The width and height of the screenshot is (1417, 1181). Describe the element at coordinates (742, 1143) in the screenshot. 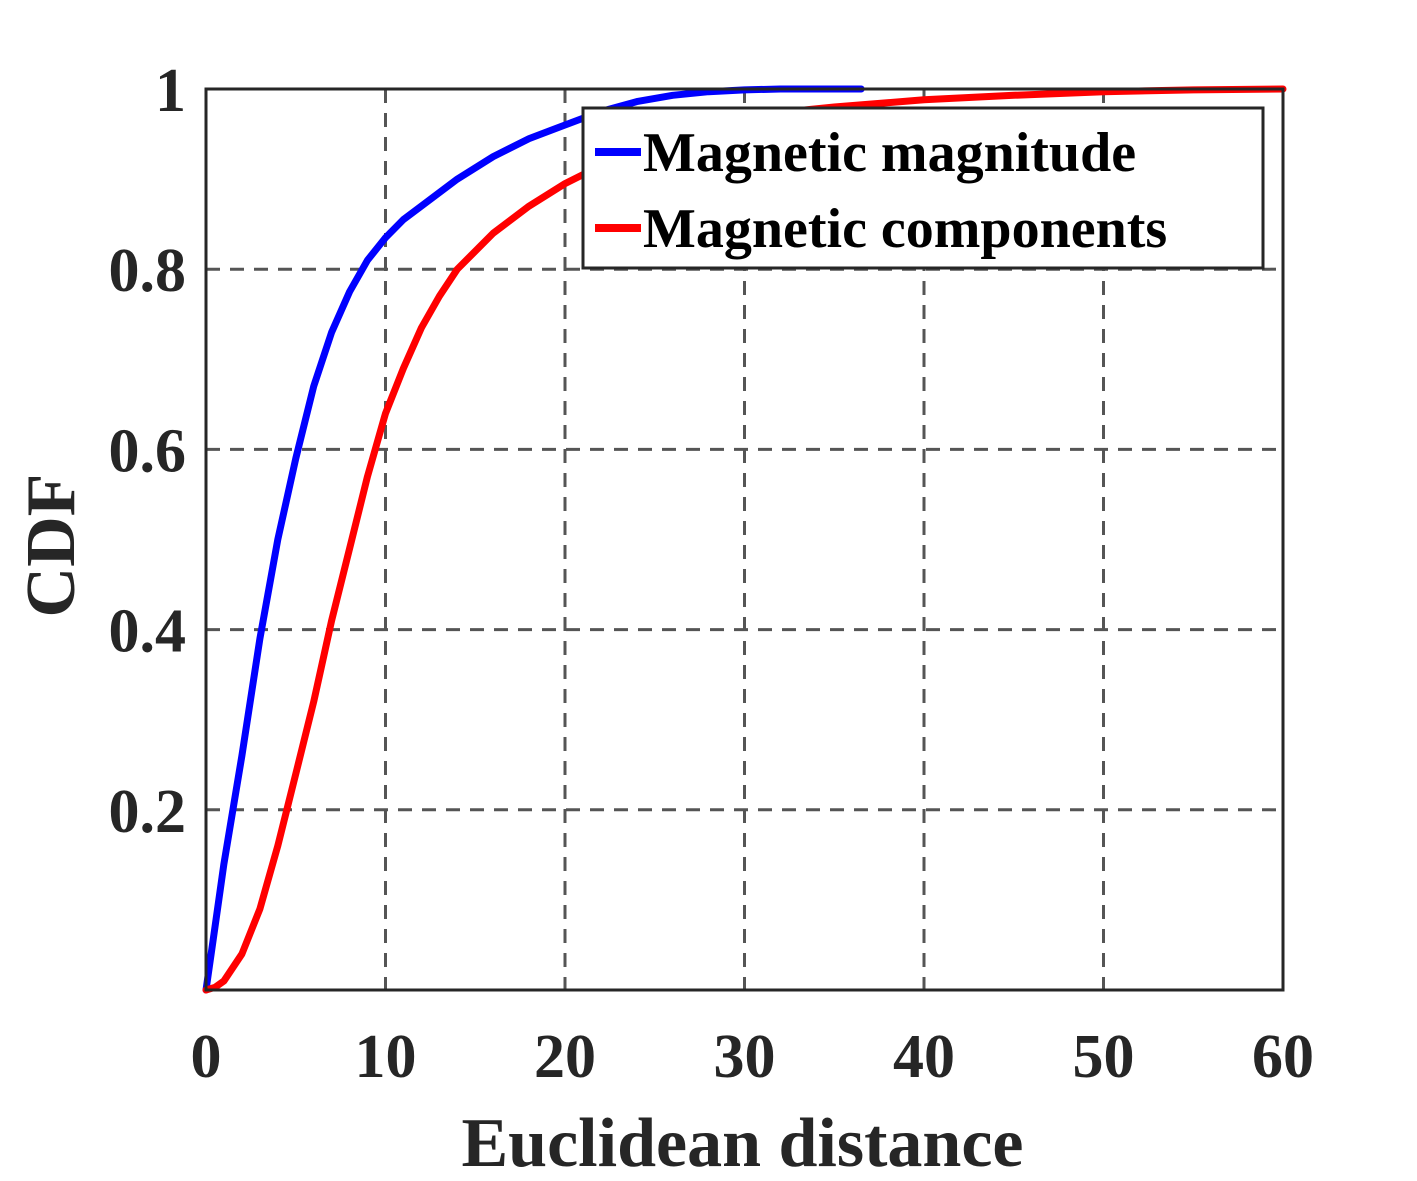

I see `x-axis-label: Euclidean distance` at that location.